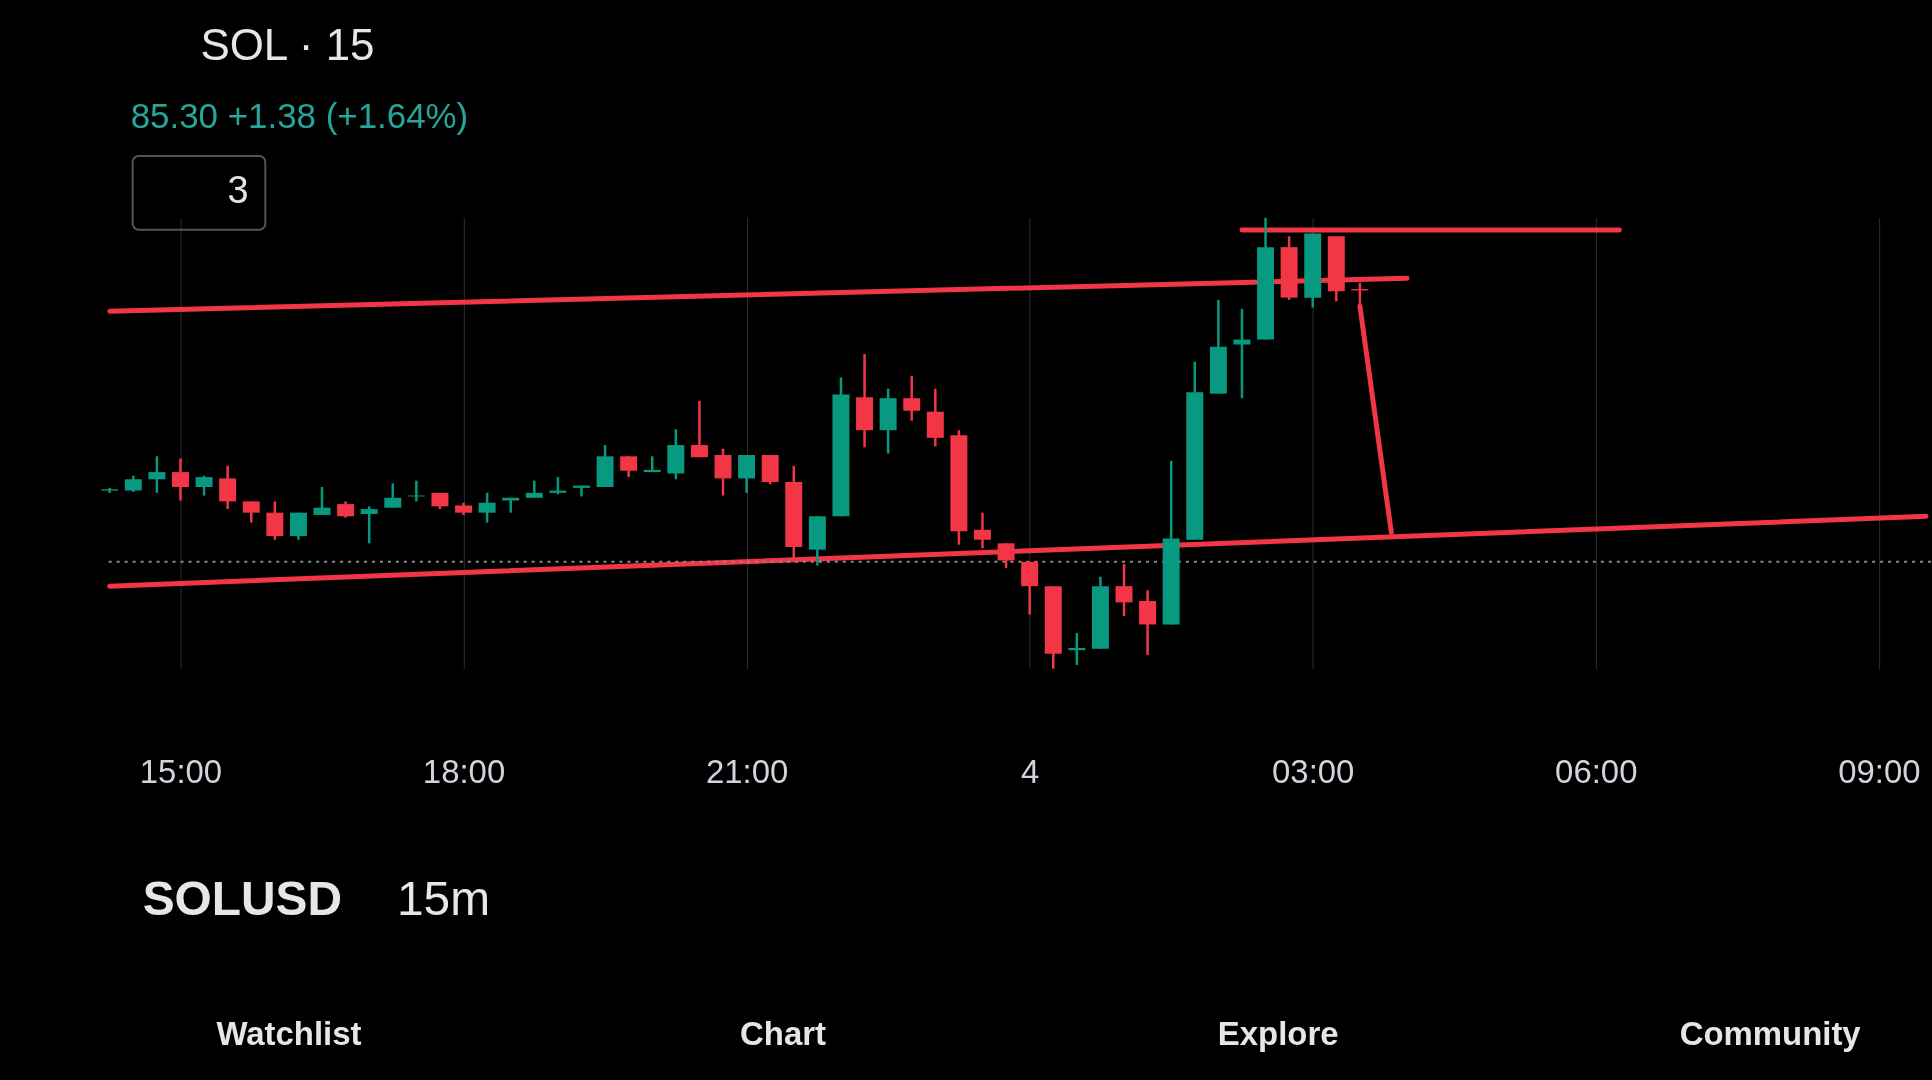 This screenshot has width=1932, height=1080. What do you see at coordinates (443, 899) in the screenshot?
I see `text: 15m` at bounding box center [443, 899].